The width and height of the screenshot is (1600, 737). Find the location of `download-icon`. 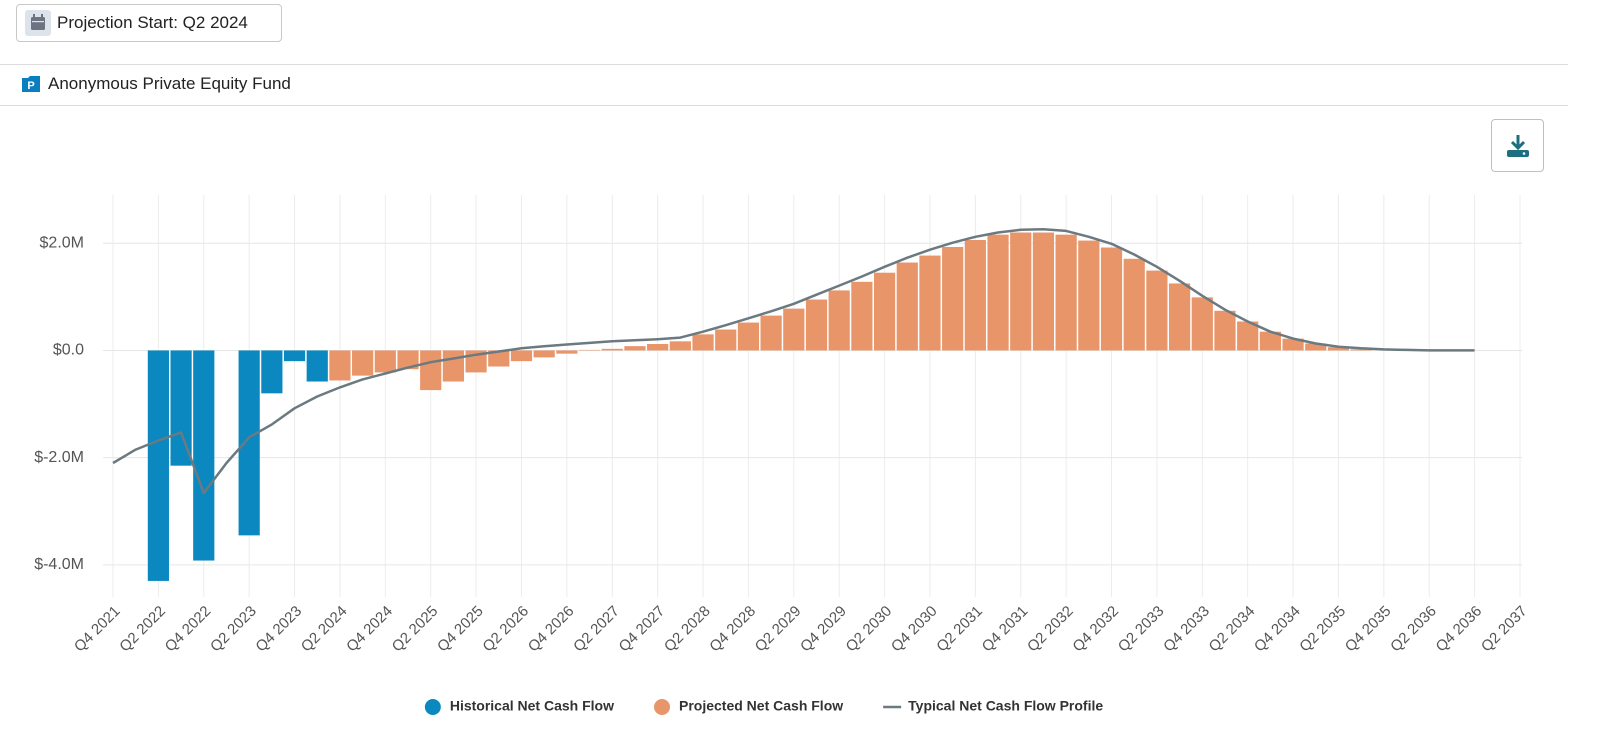

download-icon is located at coordinates (1517, 145).